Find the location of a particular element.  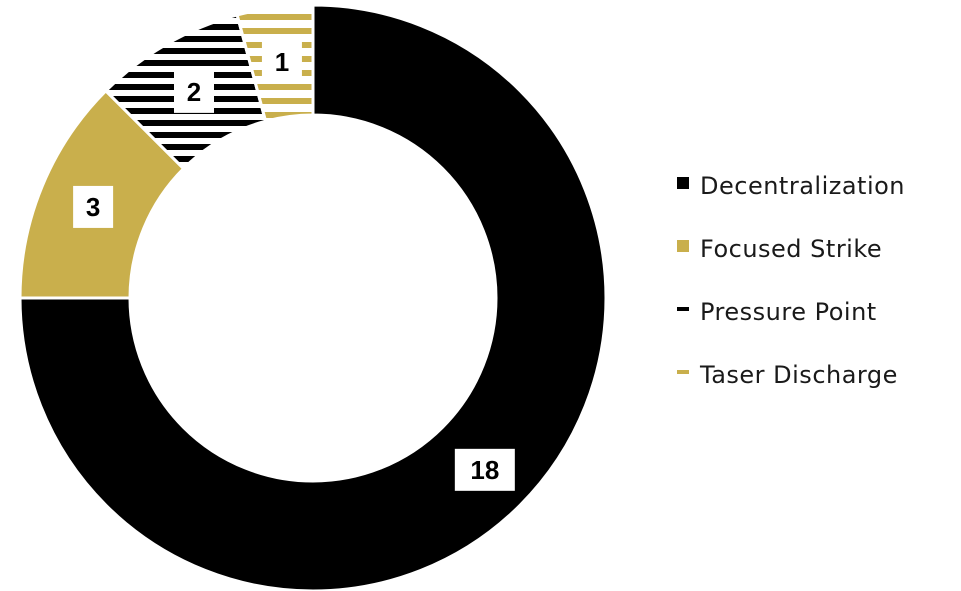

data-label-text: 3 is located at coordinates (93, 207).